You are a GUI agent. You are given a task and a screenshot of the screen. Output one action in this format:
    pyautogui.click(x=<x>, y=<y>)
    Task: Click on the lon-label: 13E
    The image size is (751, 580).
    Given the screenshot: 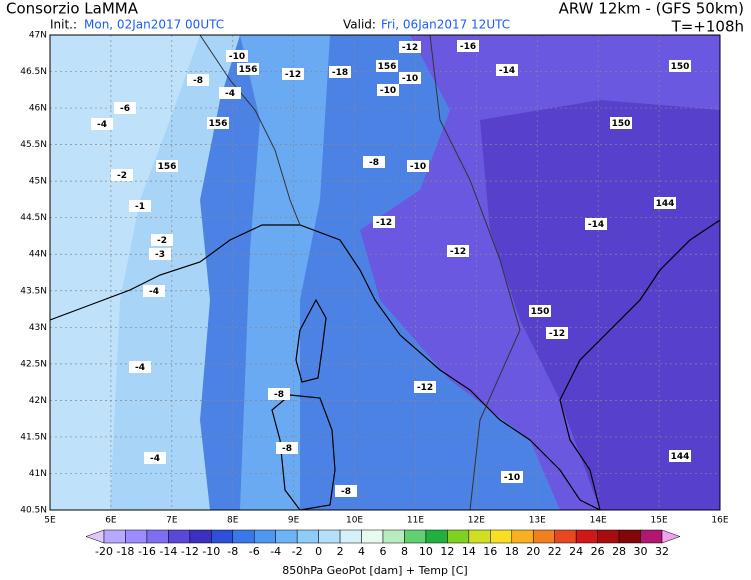 What is the action you would take?
    pyautogui.click(x=537, y=521)
    